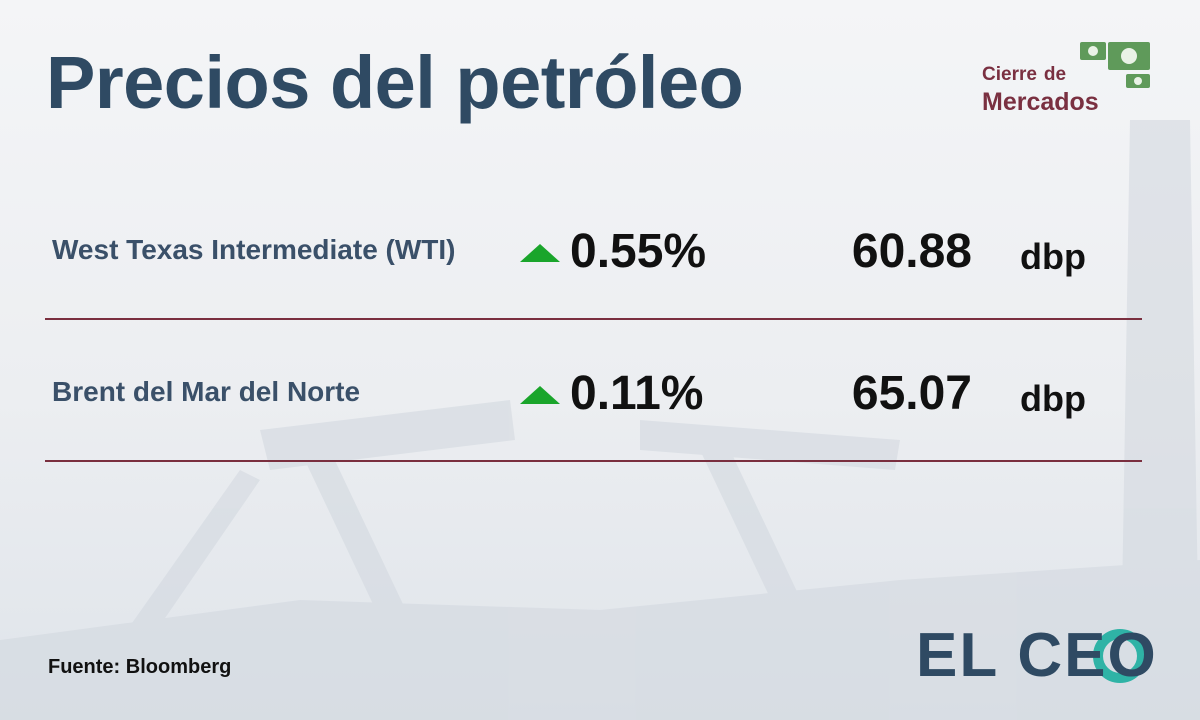 The height and width of the screenshot is (720, 1200). I want to click on logo: EL CEO, so click(1037, 655).